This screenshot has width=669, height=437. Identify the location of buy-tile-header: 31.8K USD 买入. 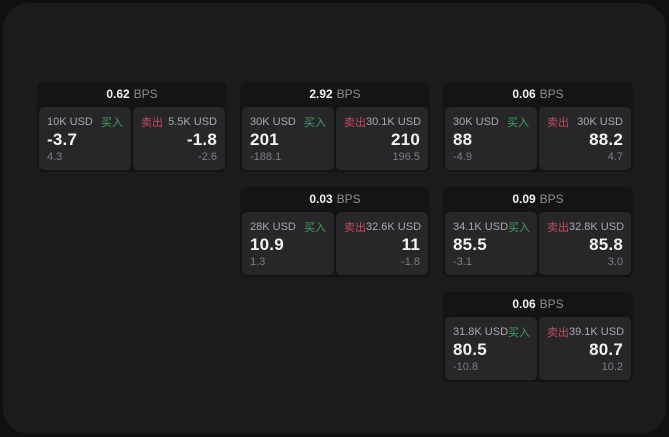
(492, 332).